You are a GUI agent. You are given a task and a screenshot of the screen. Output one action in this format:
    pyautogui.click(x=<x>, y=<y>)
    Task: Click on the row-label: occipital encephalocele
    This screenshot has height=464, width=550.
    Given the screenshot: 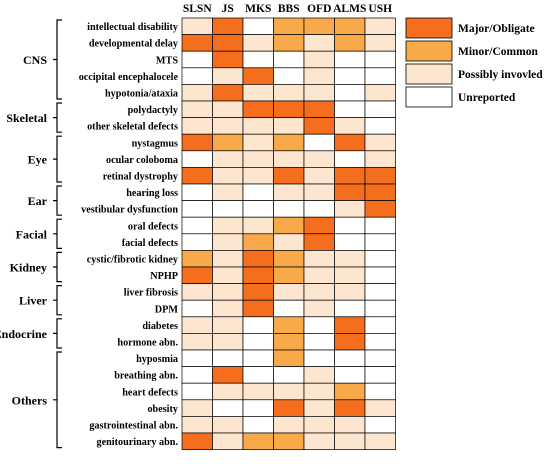 What is the action you would take?
    pyautogui.click(x=129, y=77)
    